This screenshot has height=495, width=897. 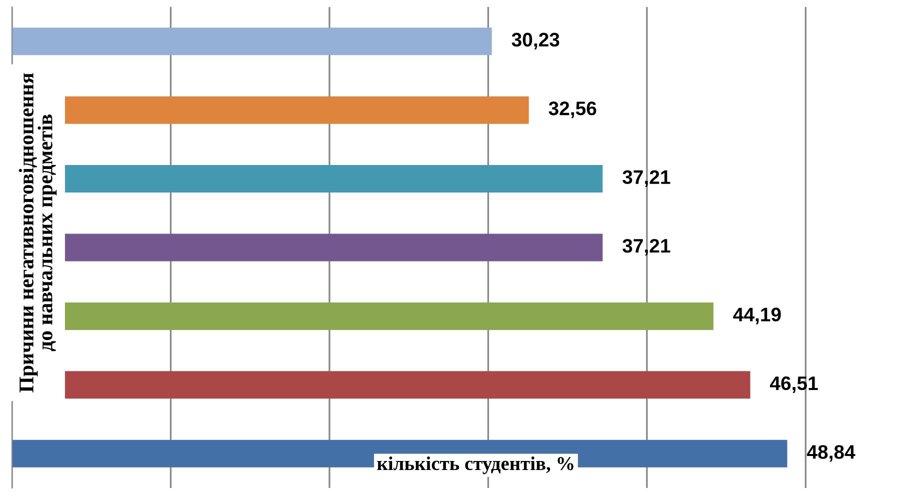 What do you see at coordinates (37, 232) in the screenshot?
I see `y-axis-title: Причини негативноговідношення до навчальних предметів` at bounding box center [37, 232].